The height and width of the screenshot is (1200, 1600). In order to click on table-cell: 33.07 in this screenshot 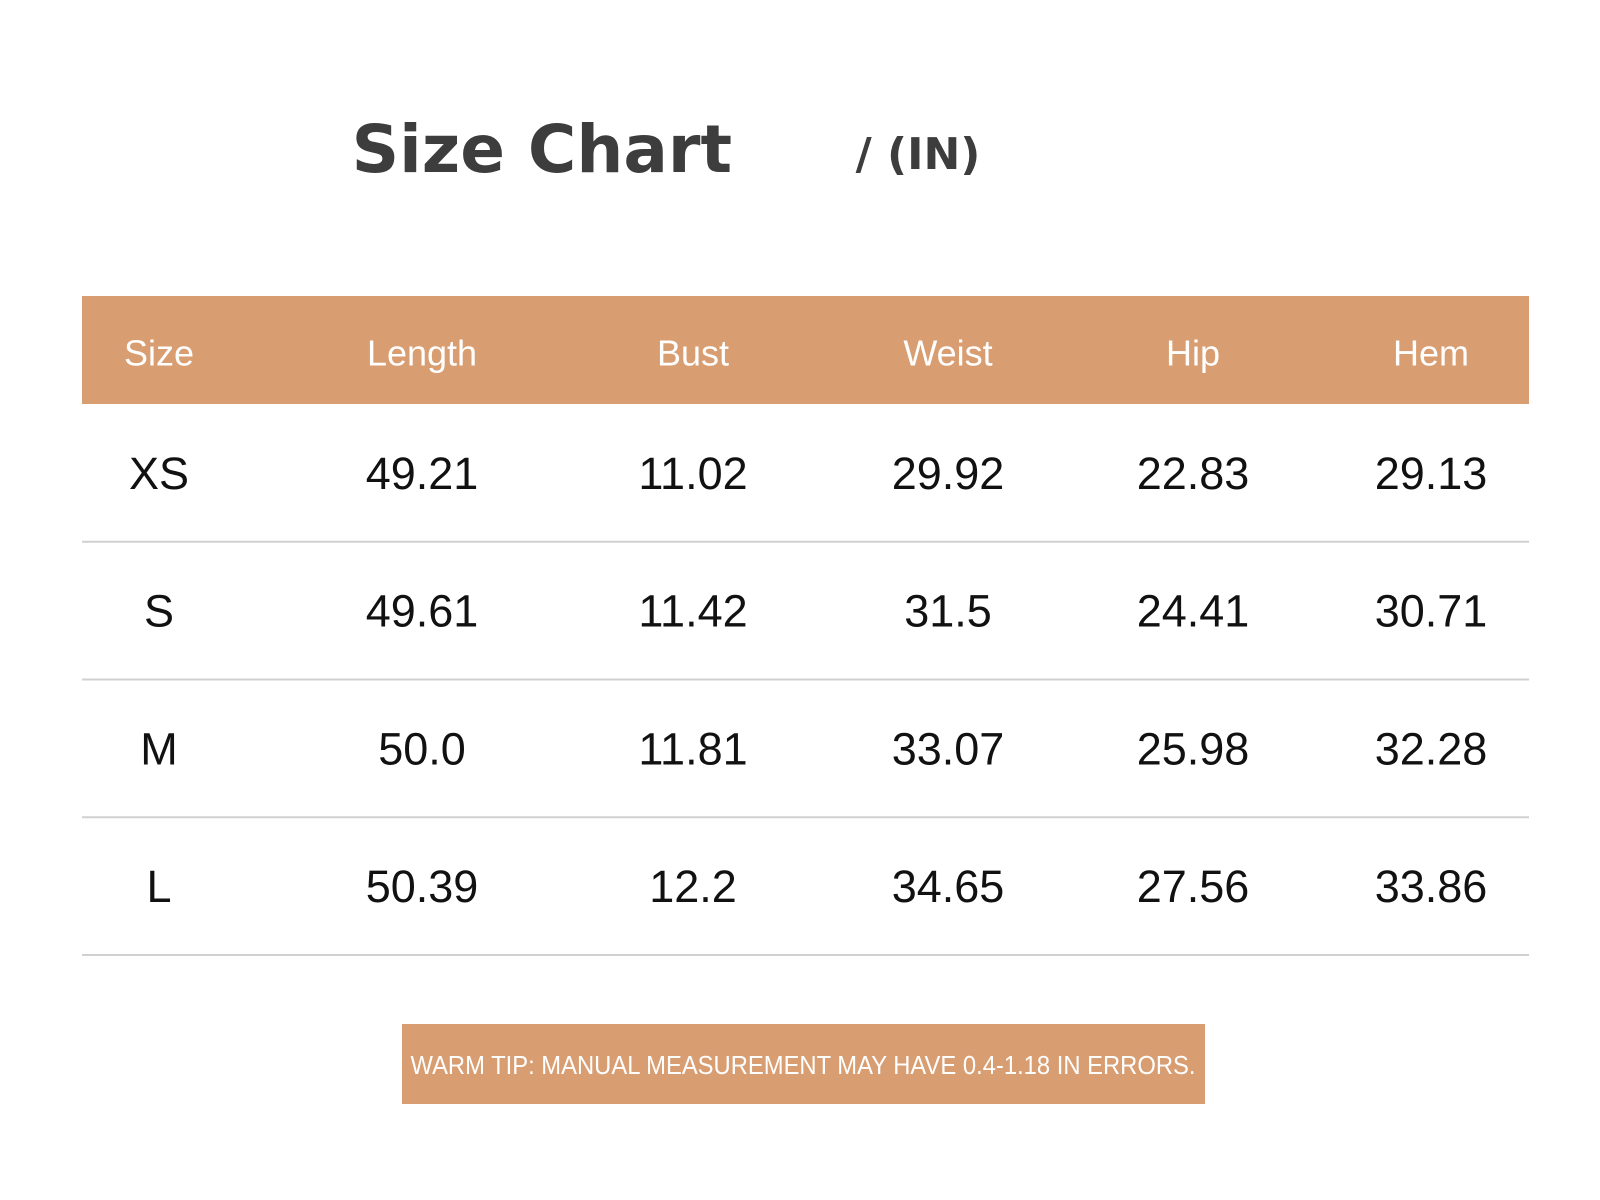, I will do `click(948, 748)`.